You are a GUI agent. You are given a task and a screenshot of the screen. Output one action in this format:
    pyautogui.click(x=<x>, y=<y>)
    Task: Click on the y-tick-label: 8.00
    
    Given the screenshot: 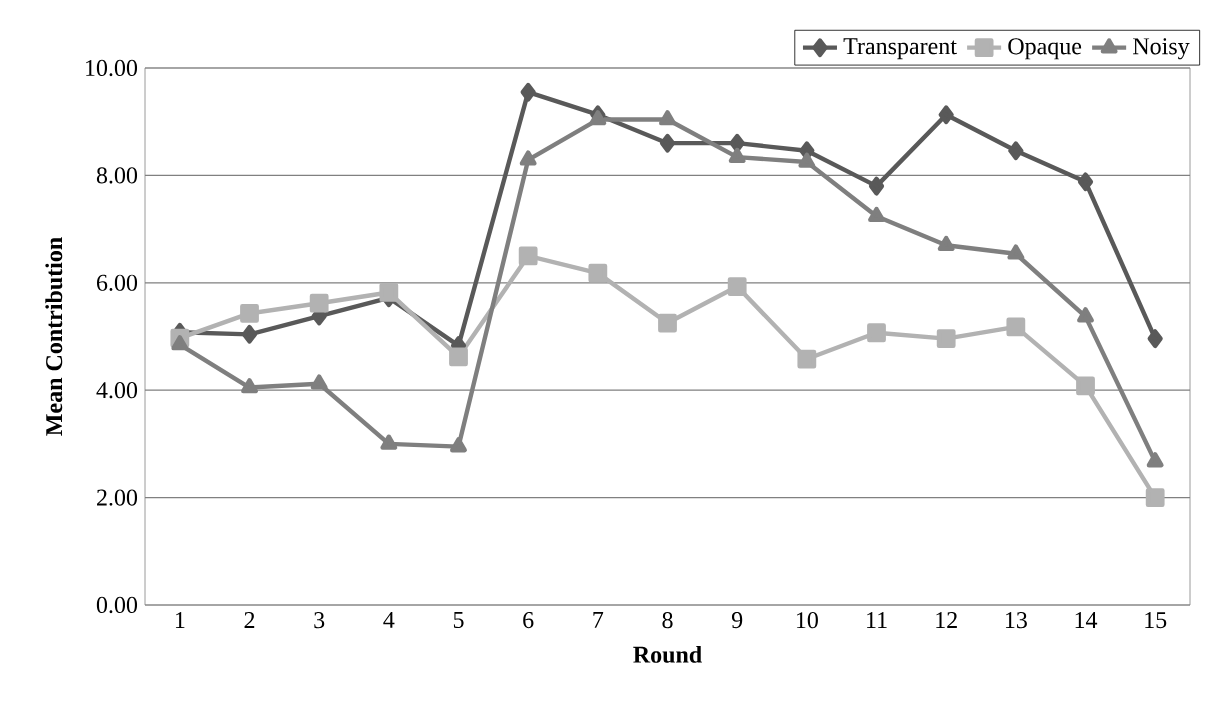 What is the action you would take?
    pyautogui.click(x=117, y=175)
    